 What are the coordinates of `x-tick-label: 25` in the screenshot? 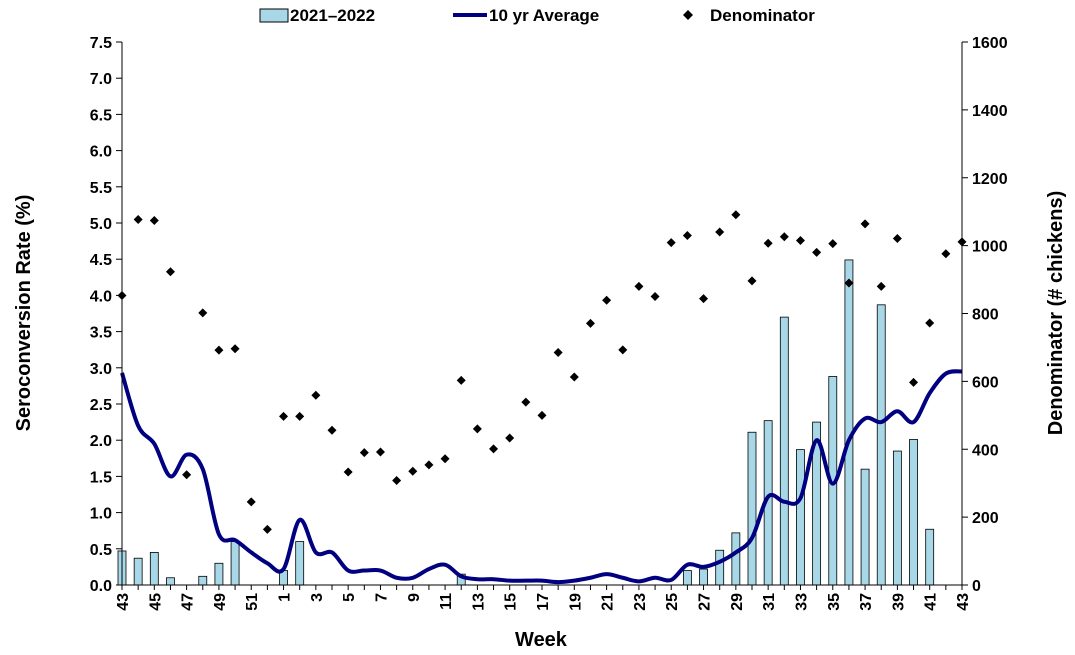 It's located at (672, 602).